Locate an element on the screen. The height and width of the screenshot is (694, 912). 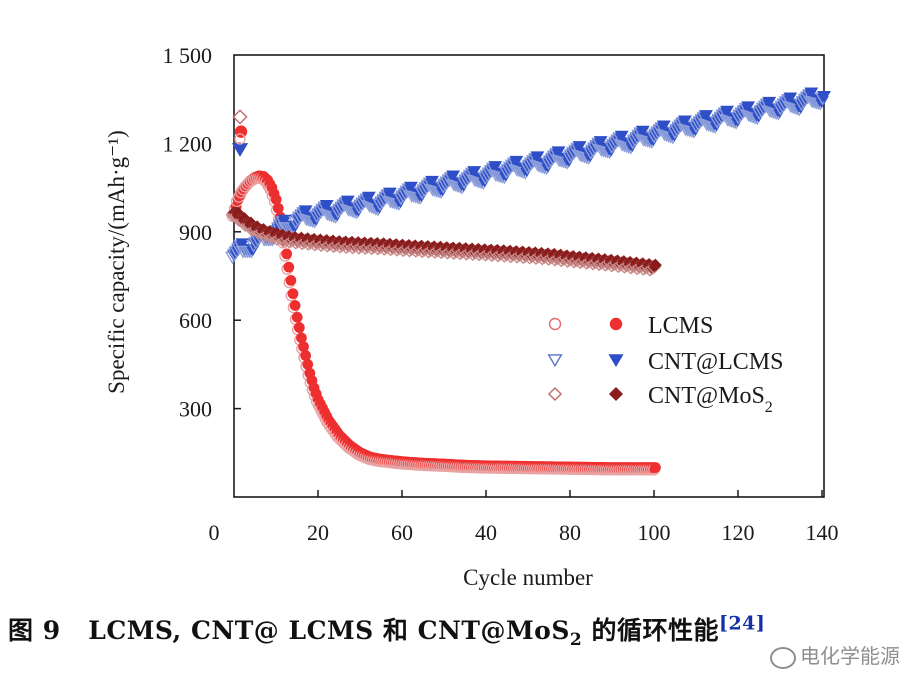
legend-label: CNT@LCMS is located at coordinates (715, 362).